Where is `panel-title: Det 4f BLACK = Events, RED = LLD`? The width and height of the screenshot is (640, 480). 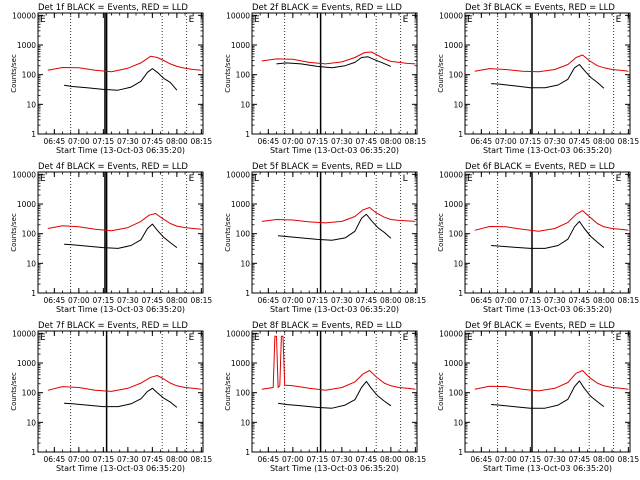
panel-title: Det 4f BLACK = Events, RED = LLD is located at coordinates (113, 167).